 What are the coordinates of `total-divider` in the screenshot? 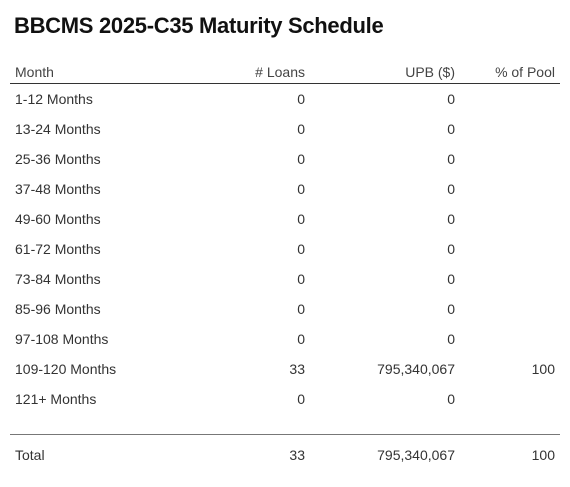 It's located at (285, 424).